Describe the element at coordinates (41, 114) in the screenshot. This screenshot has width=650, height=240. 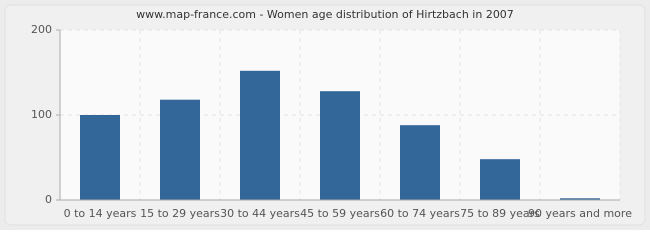
I see `y-tick-label: 100` at that location.